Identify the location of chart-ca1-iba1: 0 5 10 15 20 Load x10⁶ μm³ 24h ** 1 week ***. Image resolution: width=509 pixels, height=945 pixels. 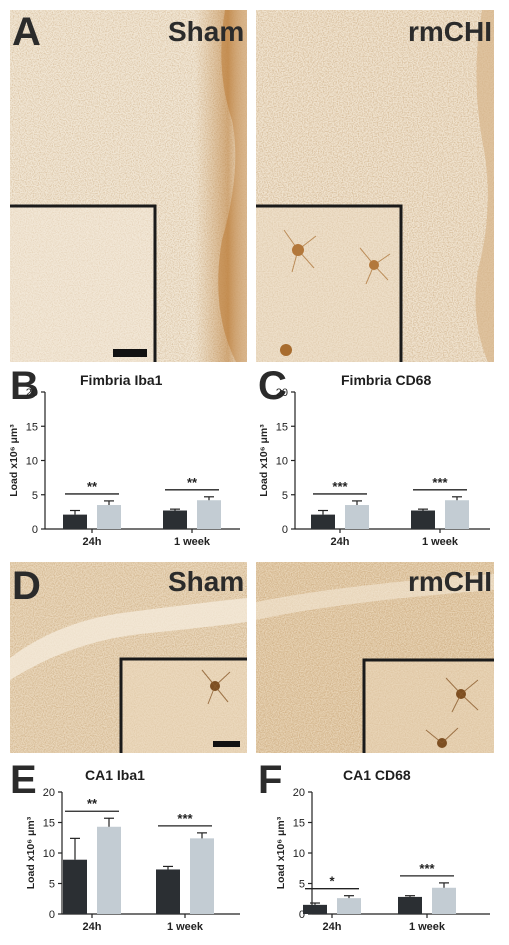
(132, 860).